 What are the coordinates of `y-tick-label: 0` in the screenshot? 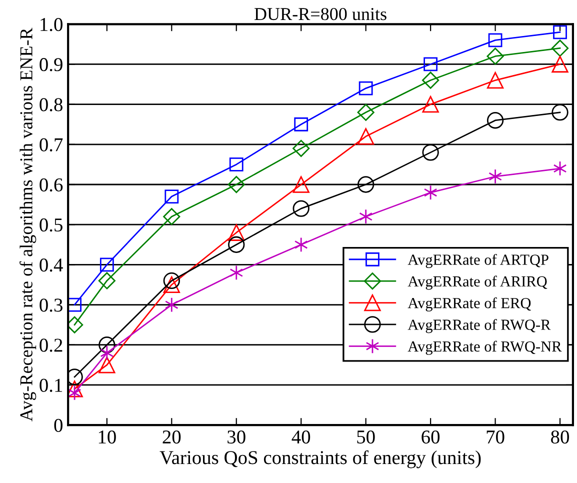 It's located at (58, 425).